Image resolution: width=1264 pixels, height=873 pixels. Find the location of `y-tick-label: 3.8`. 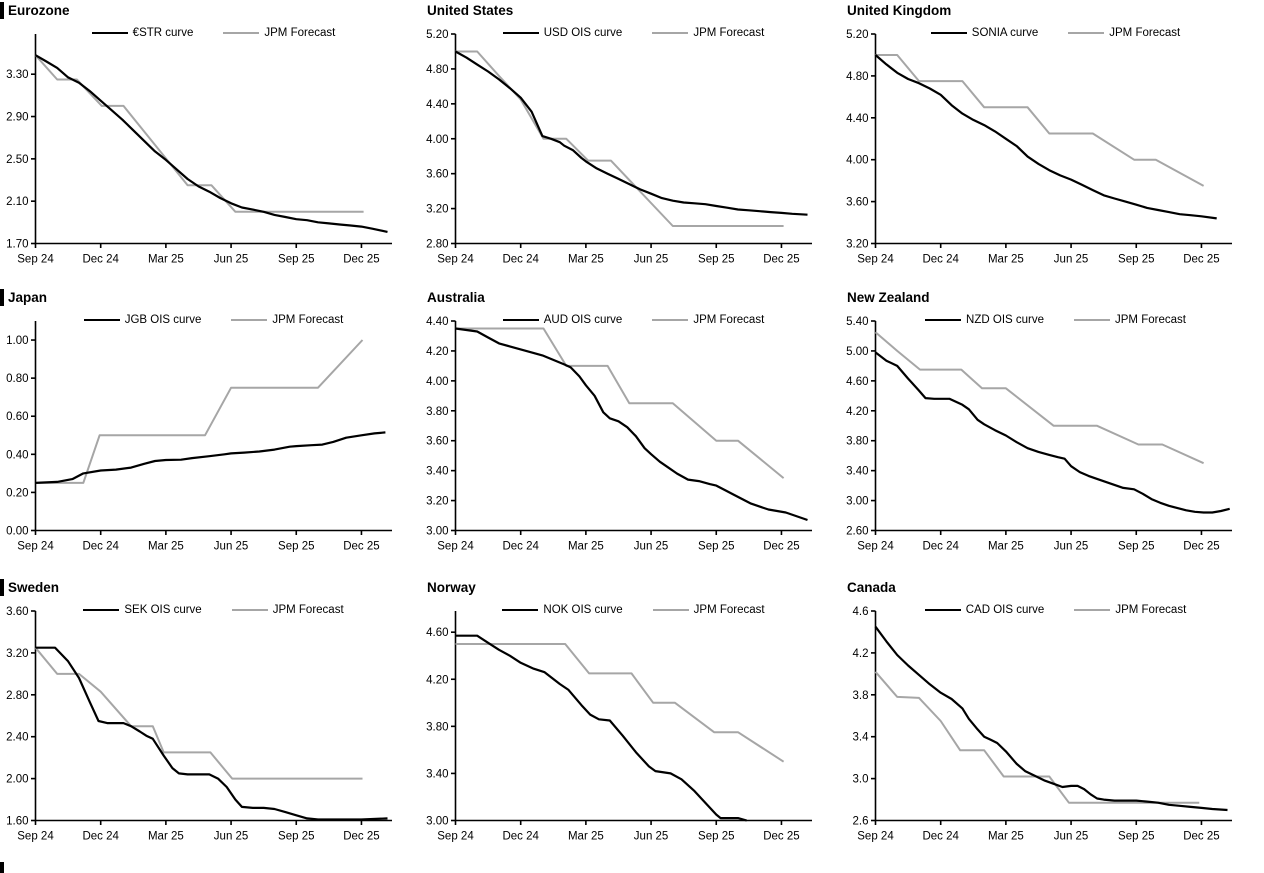

y-tick-label: 3.8 is located at coordinates (861, 696).